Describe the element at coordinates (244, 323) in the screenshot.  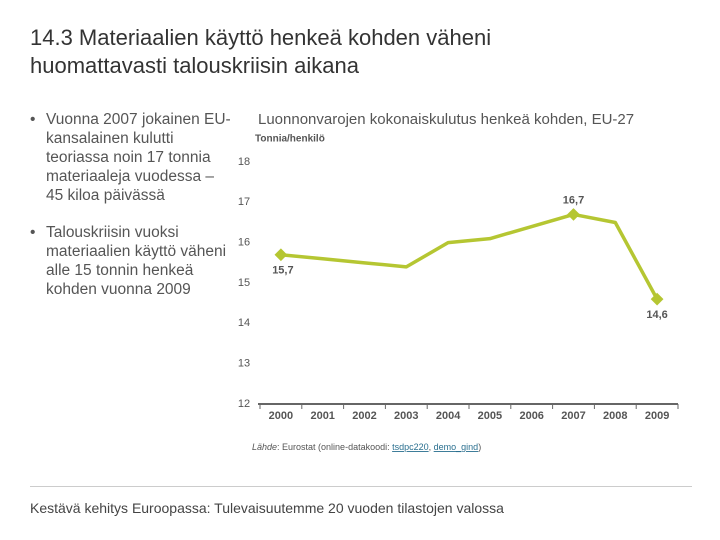
I see `y-tick-label: 14` at that location.